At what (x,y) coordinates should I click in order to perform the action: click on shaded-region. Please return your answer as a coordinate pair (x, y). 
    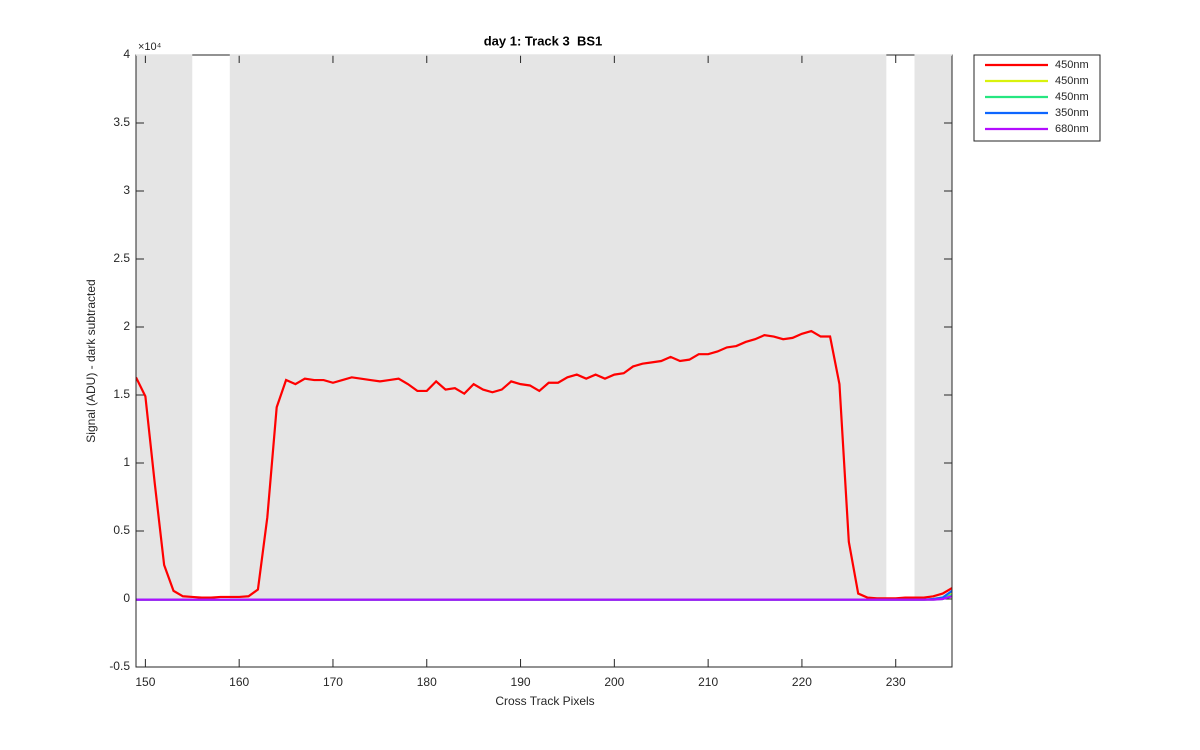
    Looking at the image, I should click on (164, 327).